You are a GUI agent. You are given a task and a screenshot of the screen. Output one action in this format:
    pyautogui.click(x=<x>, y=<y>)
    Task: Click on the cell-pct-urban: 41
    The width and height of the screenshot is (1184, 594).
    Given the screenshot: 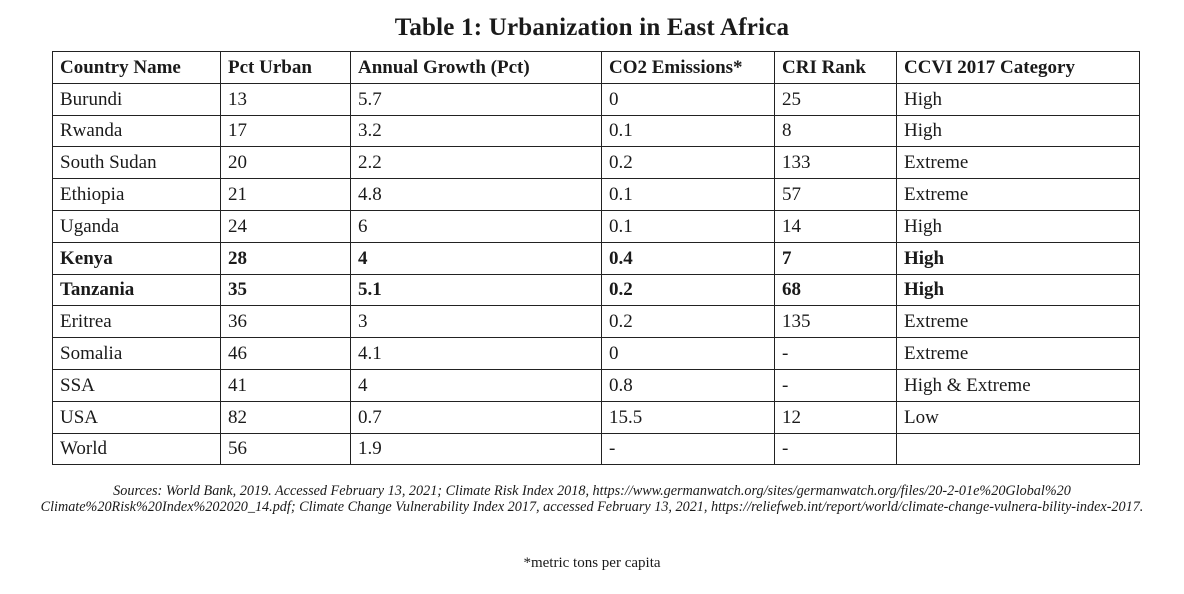 What is the action you would take?
    pyautogui.click(x=285, y=385)
    